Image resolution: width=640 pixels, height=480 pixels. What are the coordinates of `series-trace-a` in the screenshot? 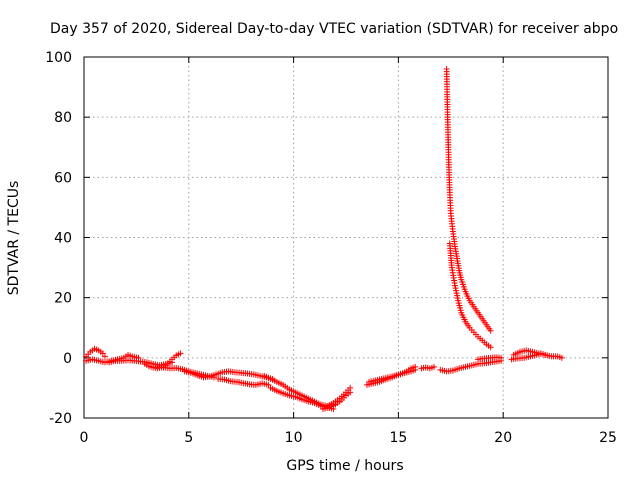 It's located at (95, 352).